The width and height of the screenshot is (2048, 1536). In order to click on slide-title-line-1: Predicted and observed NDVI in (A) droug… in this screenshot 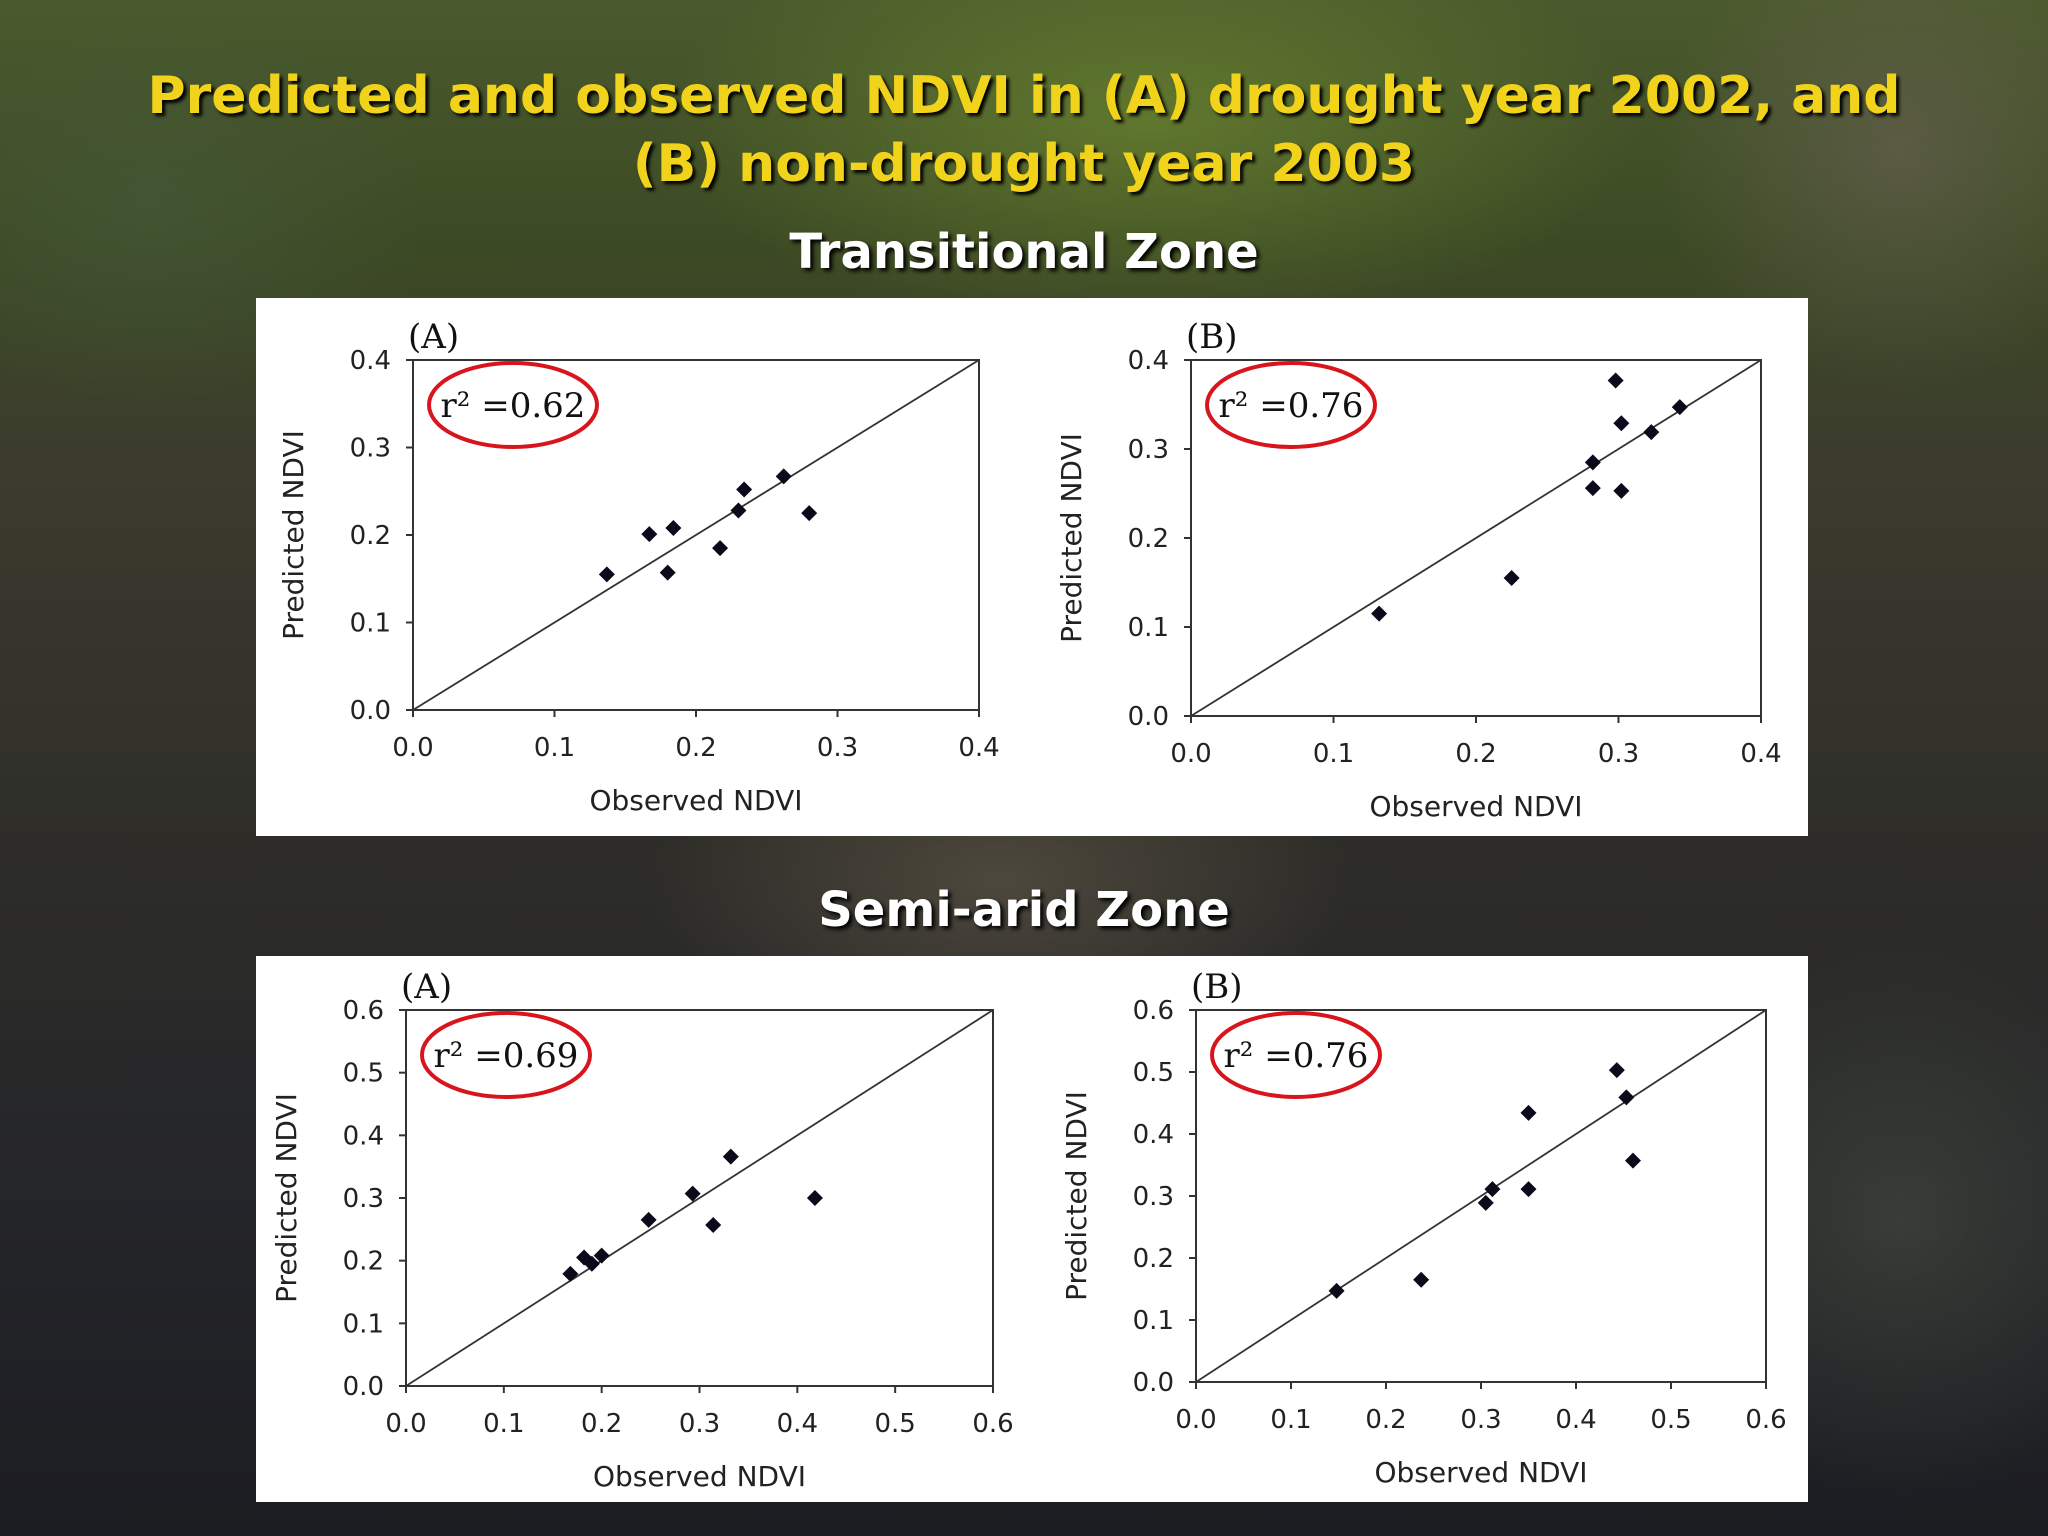, I will do `click(1024, 96)`.